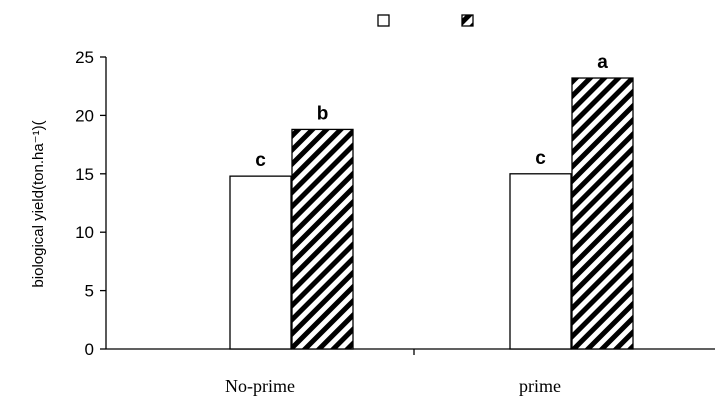 Image resolution: width=715 pixels, height=400 pixels. Describe the element at coordinates (260, 386) in the screenshot. I see `x-category-label: No-prime` at that location.